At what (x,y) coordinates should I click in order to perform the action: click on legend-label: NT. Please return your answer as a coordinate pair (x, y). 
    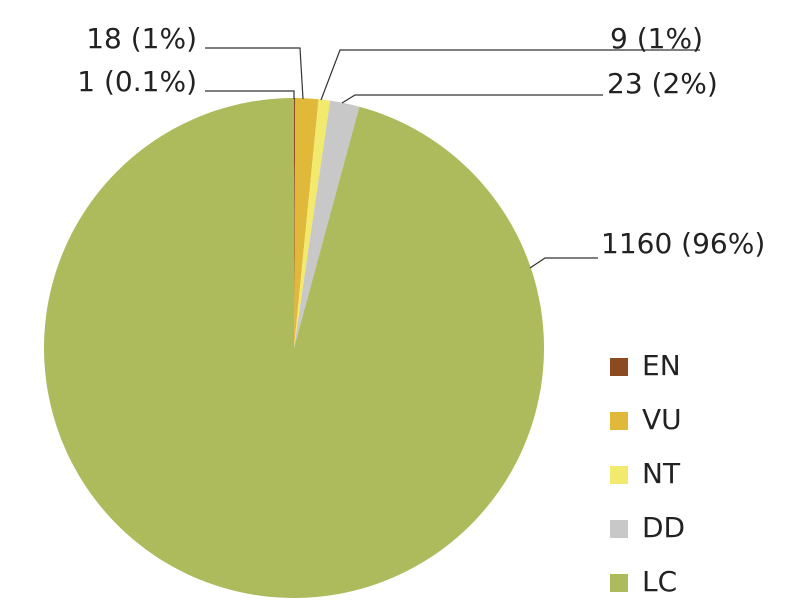
    Looking at the image, I should click on (661, 473).